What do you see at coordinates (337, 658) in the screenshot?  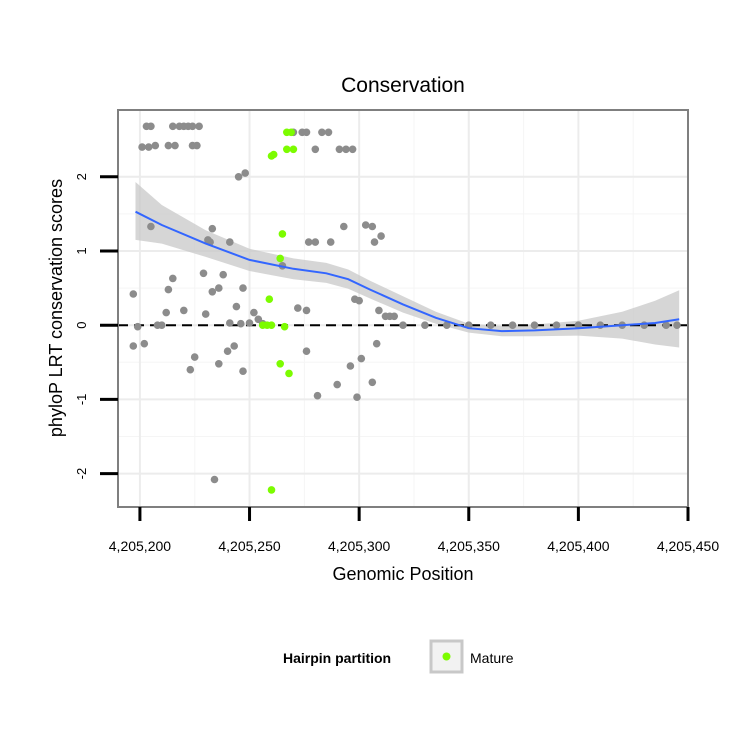 I see `legend-title: Hairpin partition` at bounding box center [337, 658].